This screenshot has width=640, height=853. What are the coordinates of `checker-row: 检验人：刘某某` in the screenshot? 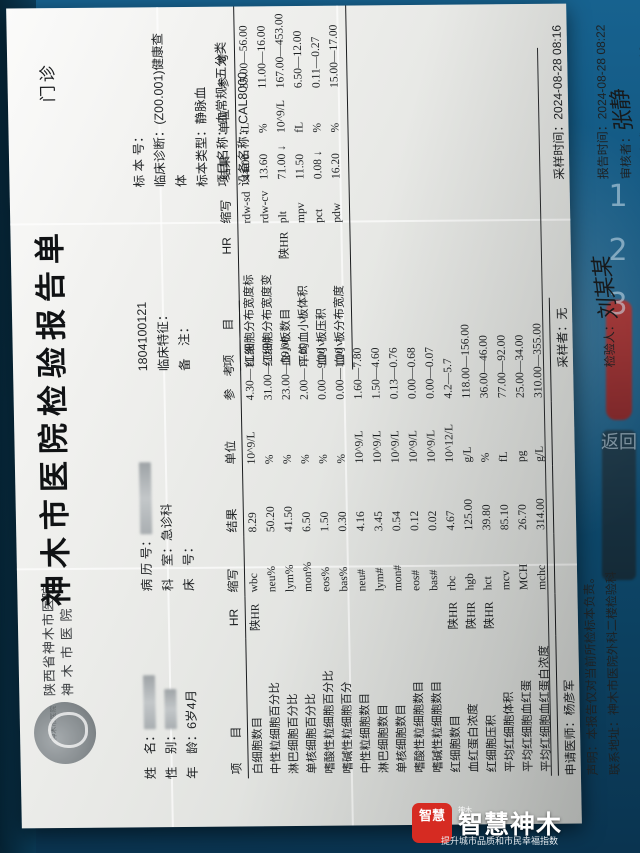 It's located at (605, 312).